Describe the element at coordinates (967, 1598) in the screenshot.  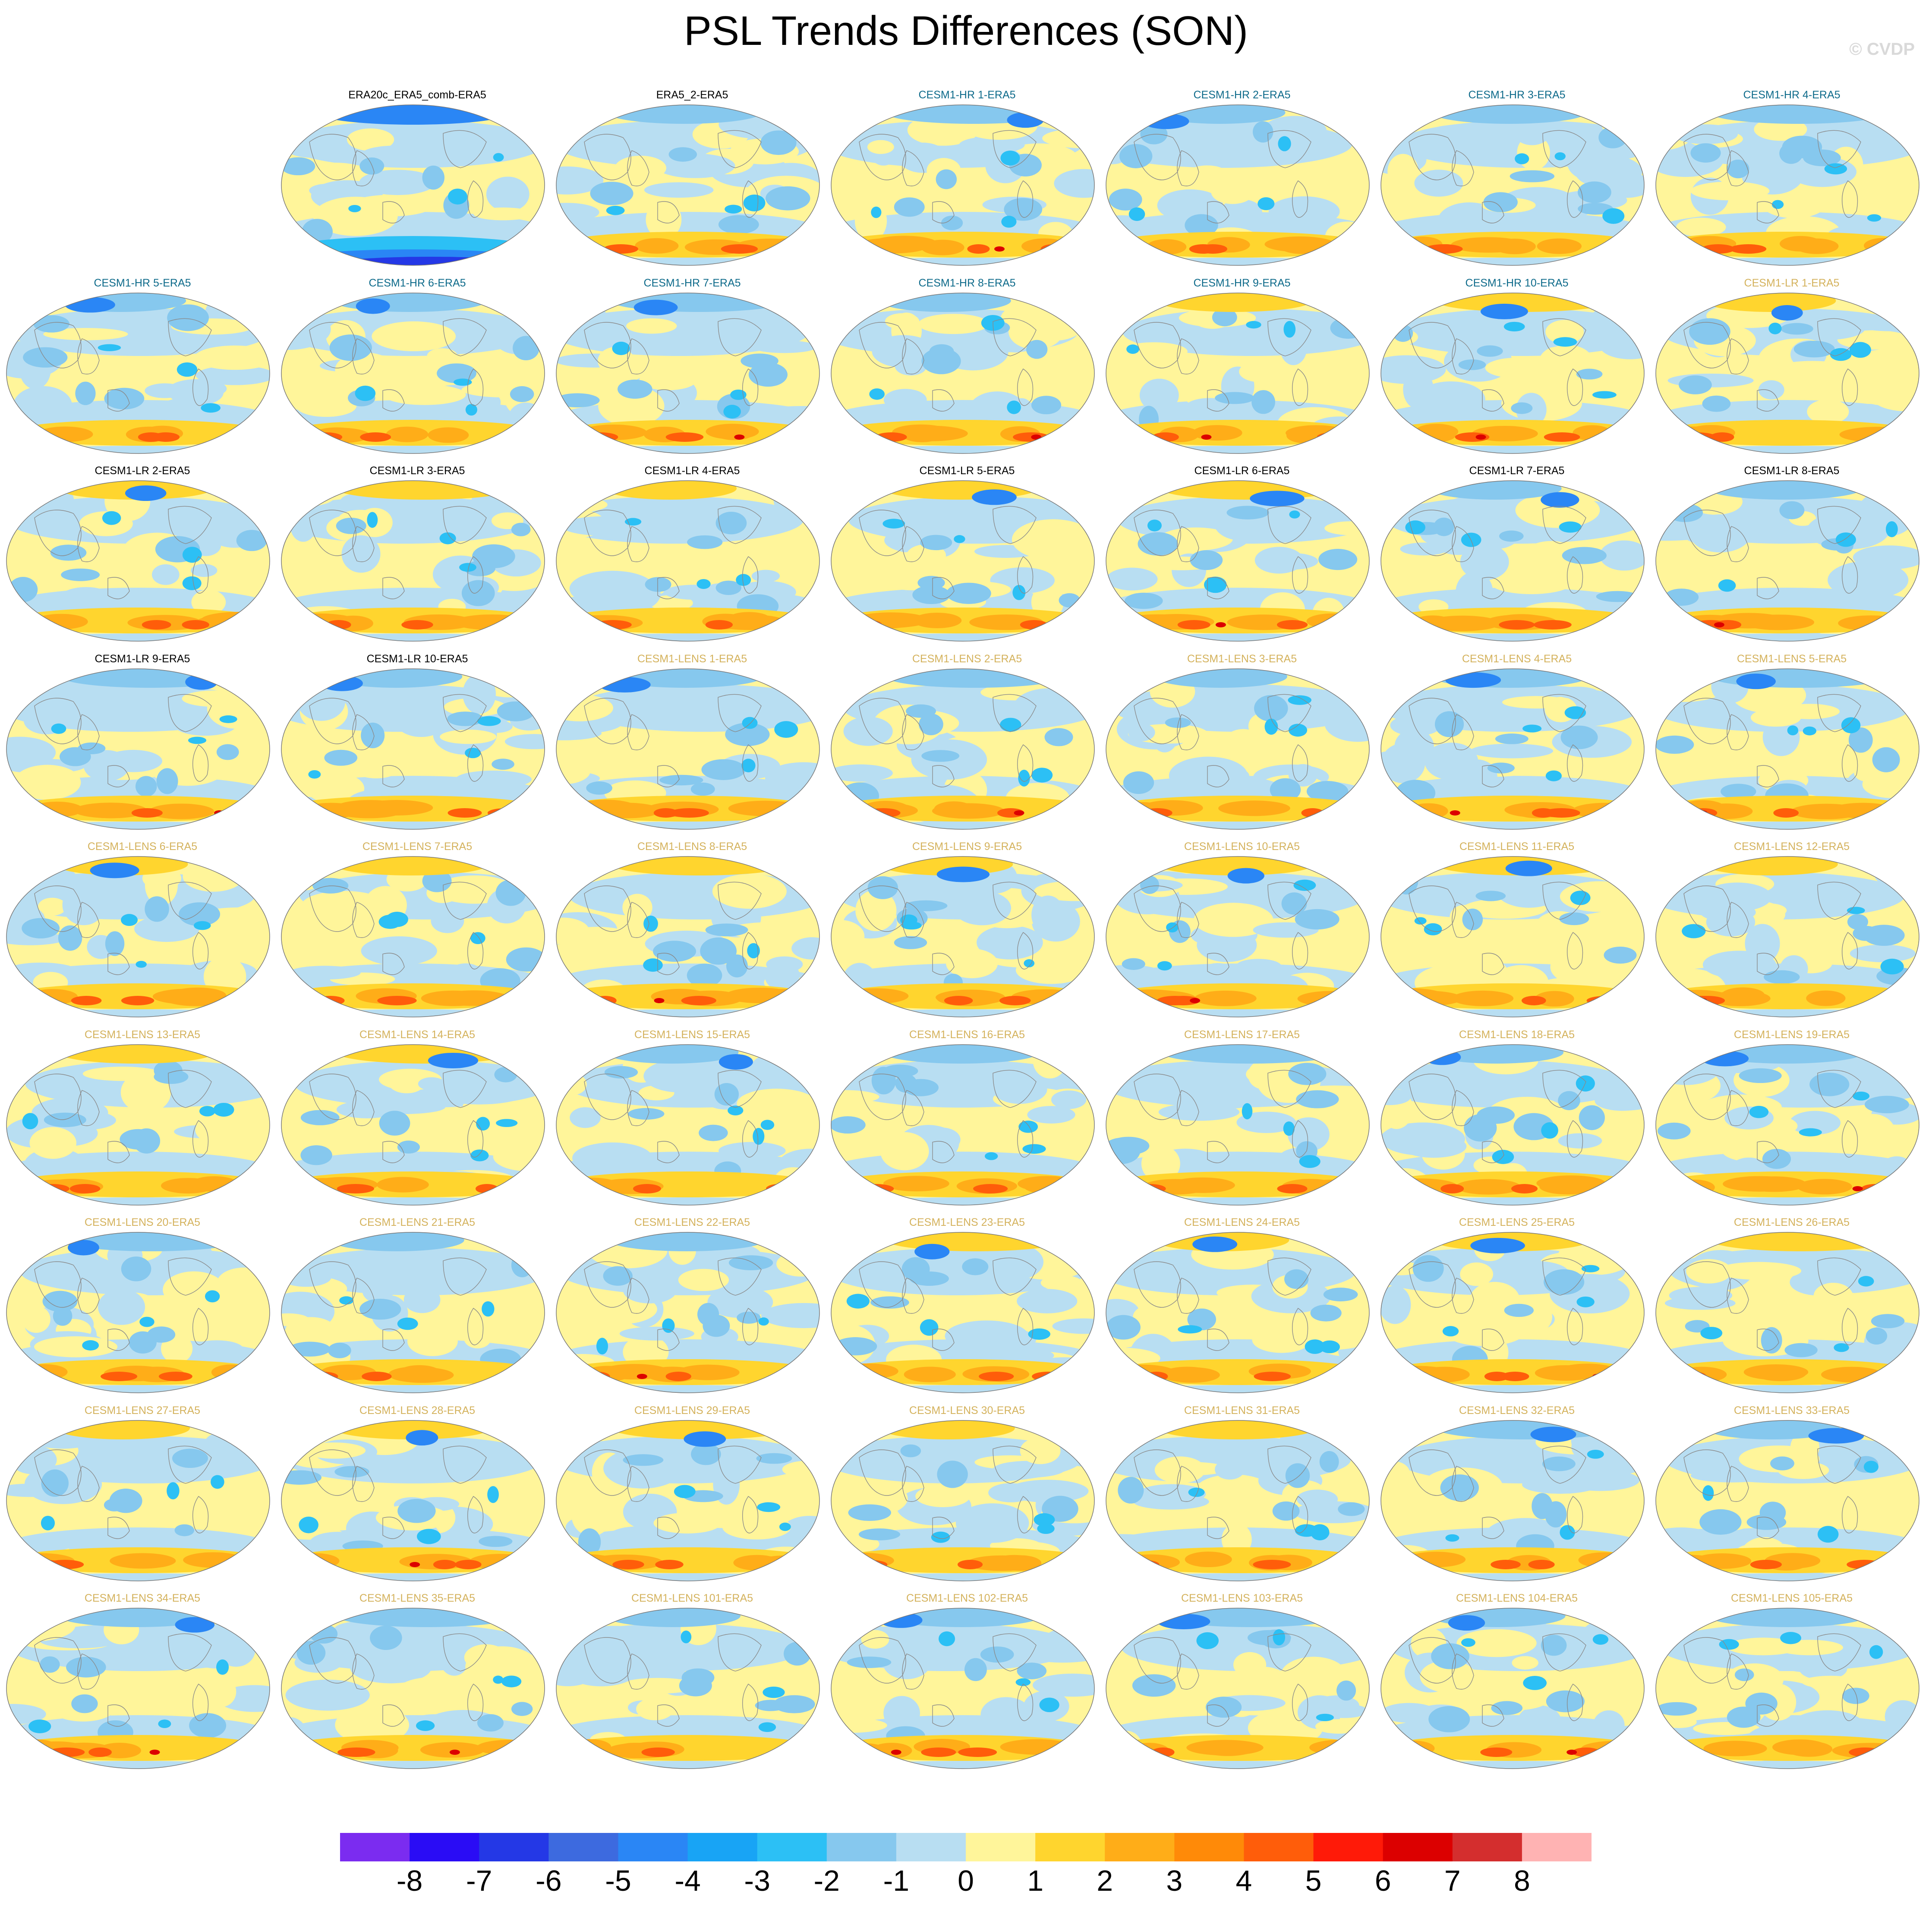
I see `panel-title: CESM1-LENS 102-ERA5` at that location.